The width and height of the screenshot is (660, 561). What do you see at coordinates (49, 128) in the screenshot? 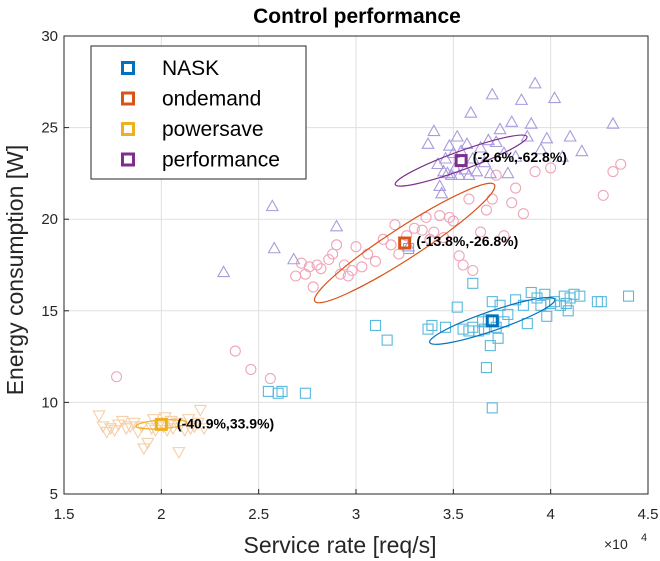
I see `y-tick-label: 25` at bounding box center [49, 128].